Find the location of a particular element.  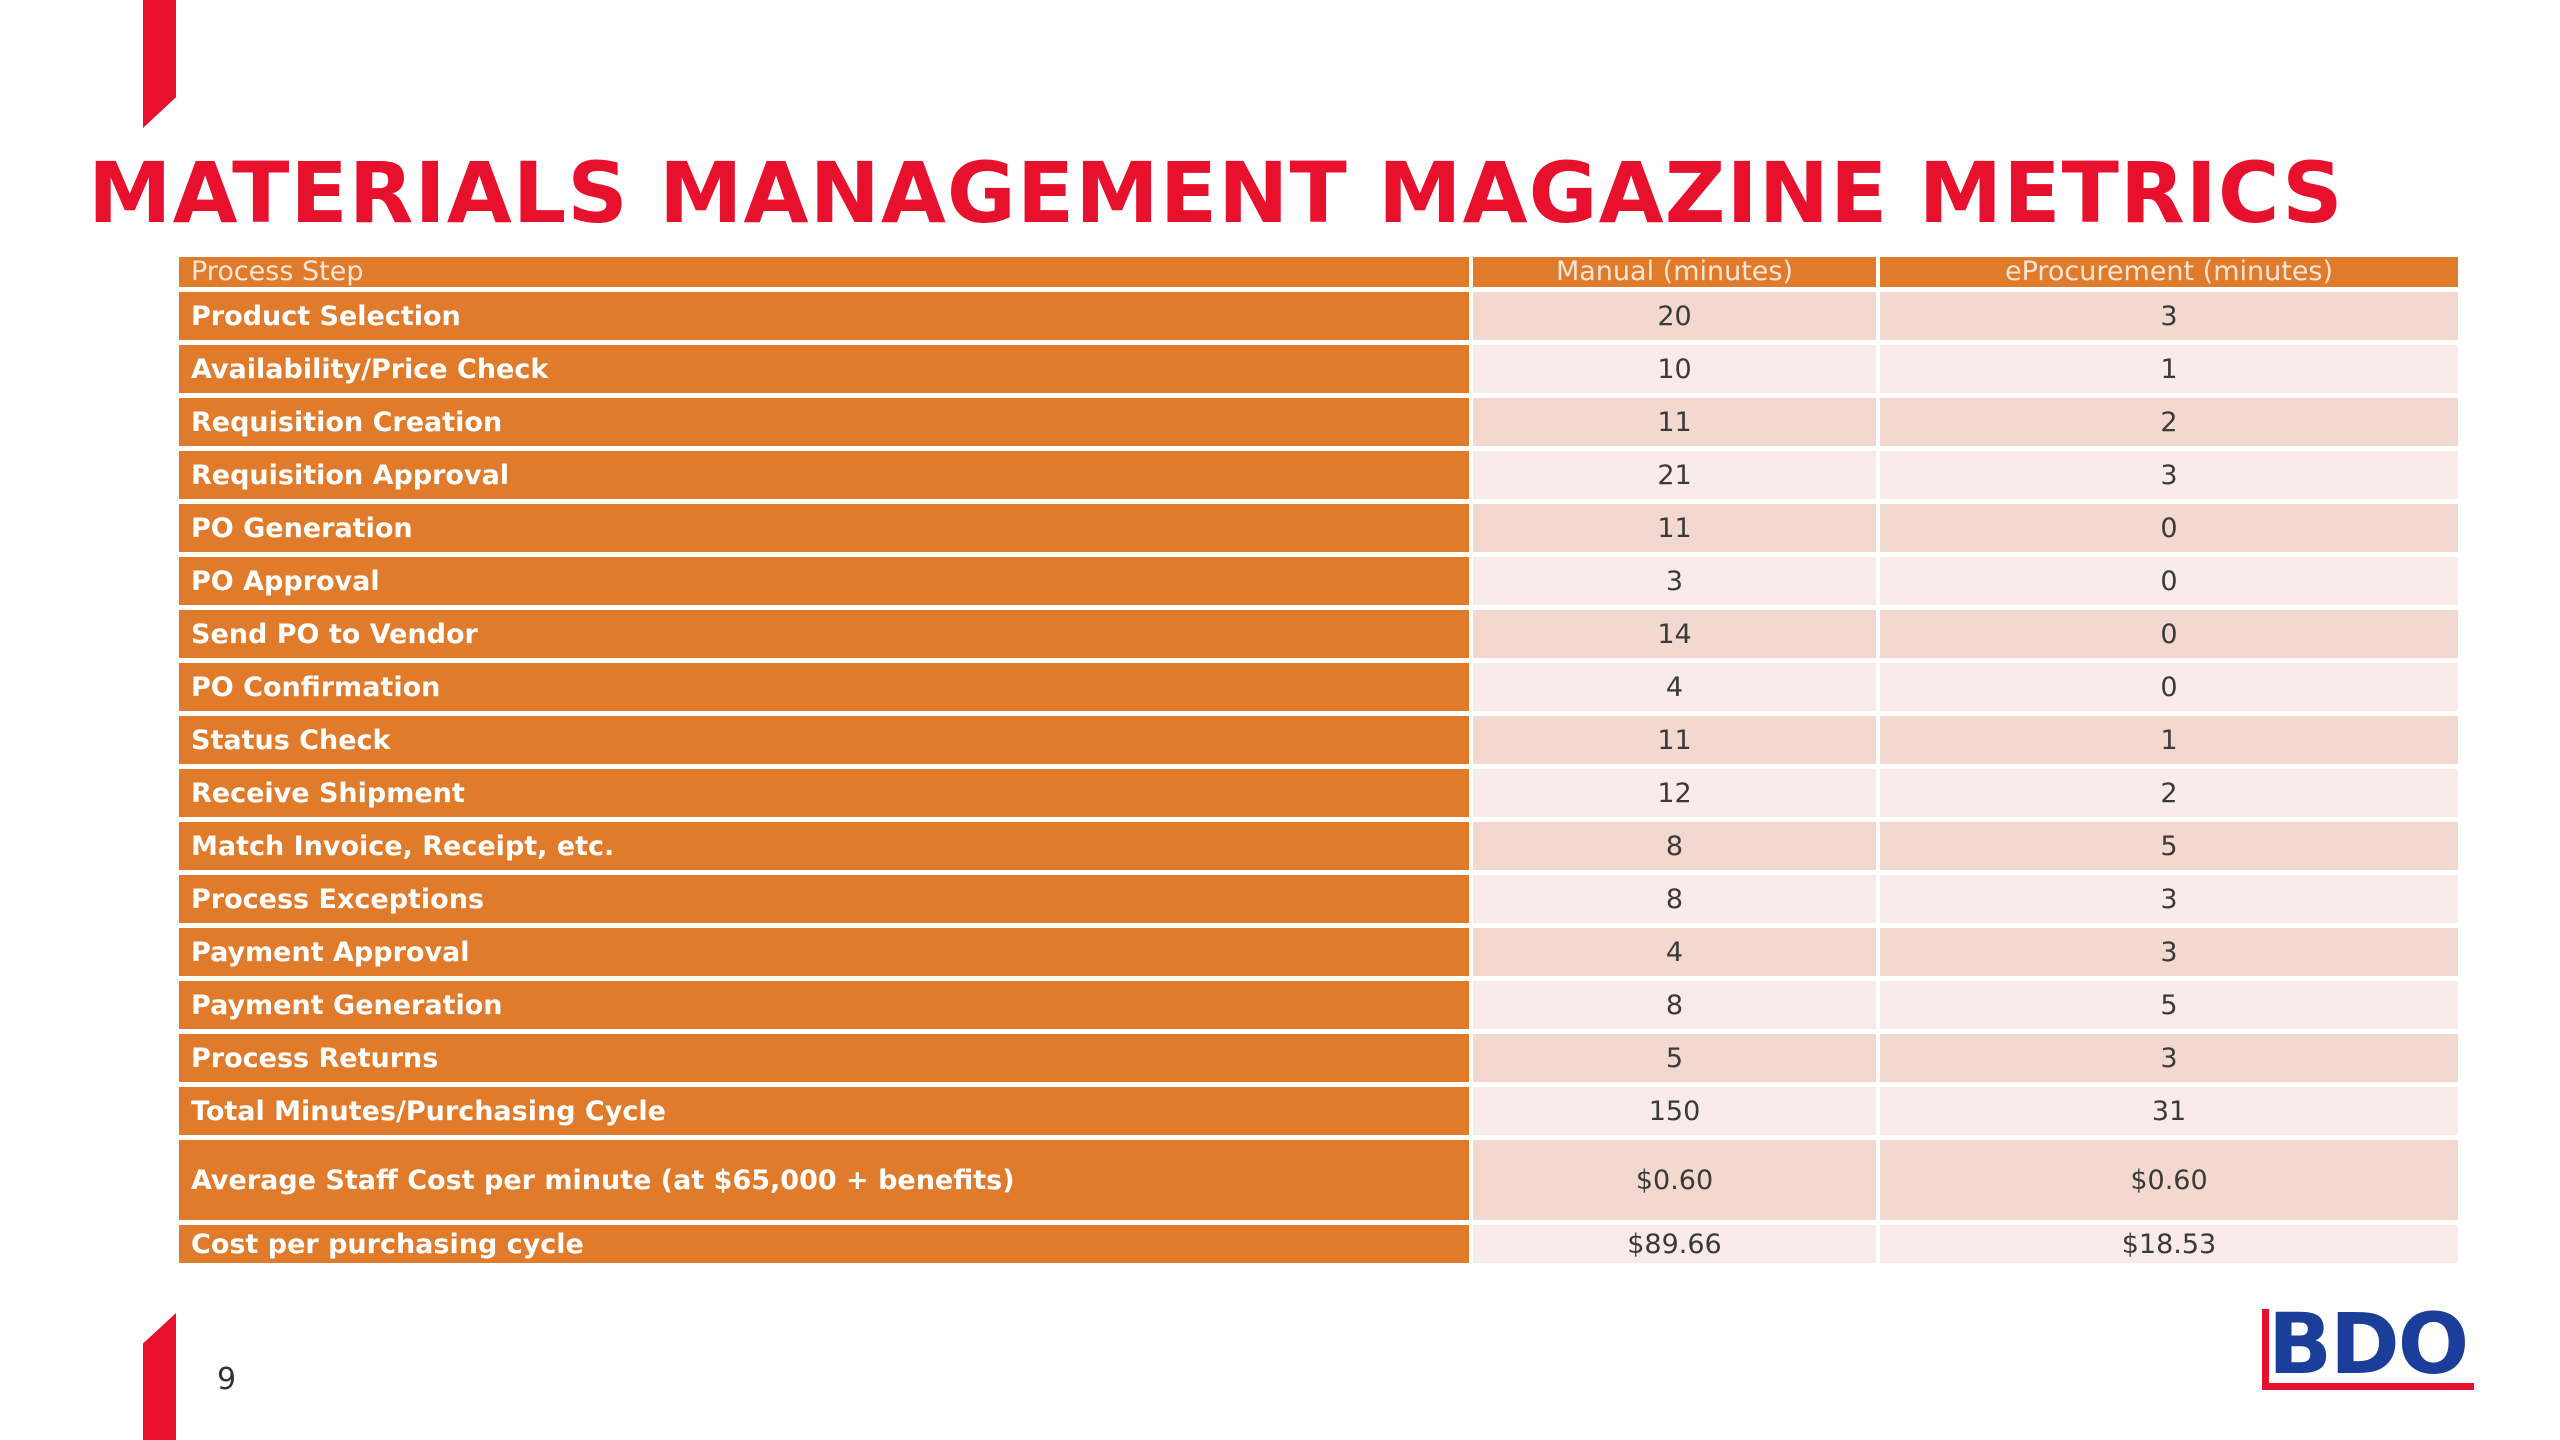

logo-wordmark: BDO is located at coordinates (2368, 1344).